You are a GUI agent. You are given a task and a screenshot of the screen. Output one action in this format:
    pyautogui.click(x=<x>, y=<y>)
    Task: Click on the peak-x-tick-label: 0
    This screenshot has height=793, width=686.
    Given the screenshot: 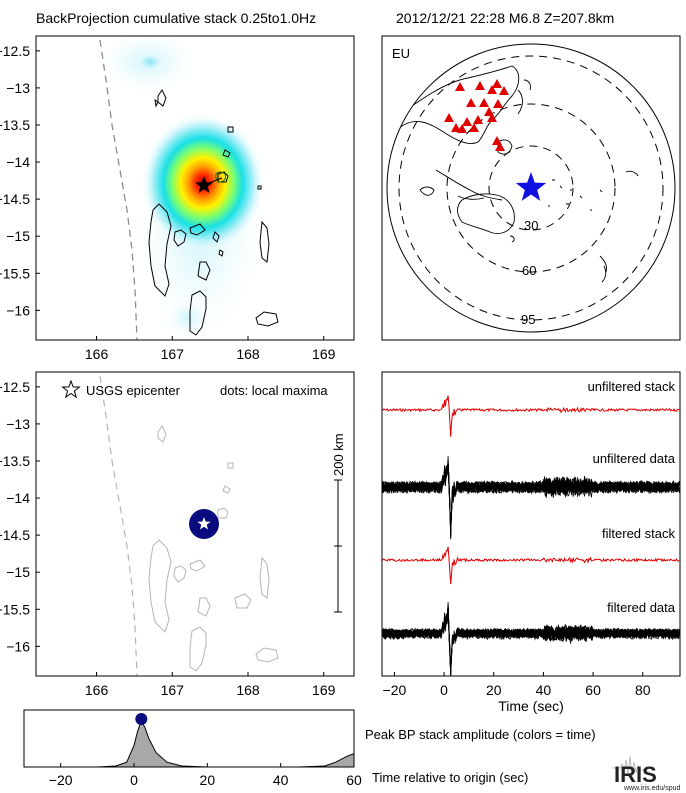 What is the action you would take?
    pyautogui.click(x=134, y=780)
    